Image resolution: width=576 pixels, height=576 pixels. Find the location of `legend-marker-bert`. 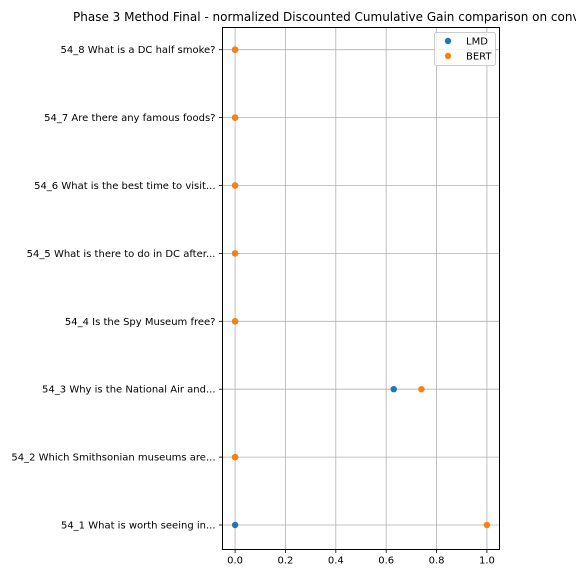

legend-marker-bert is located at coordinates (448, 56).